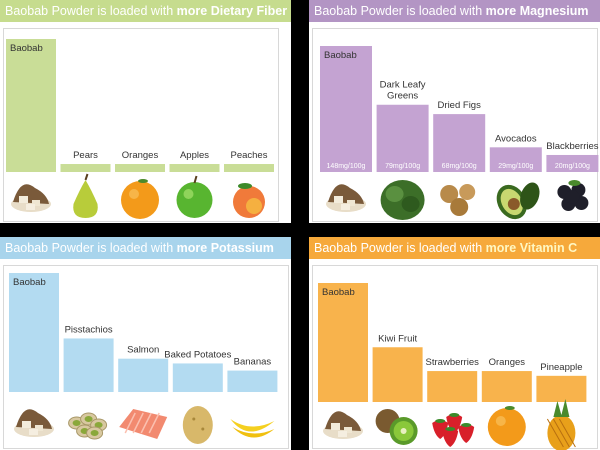 The width and height of the screenshot is (600, 450). Describe the element at coordinates (197, 354) in the screenshot. I see `category-label: Baked Potatoes` at that location.